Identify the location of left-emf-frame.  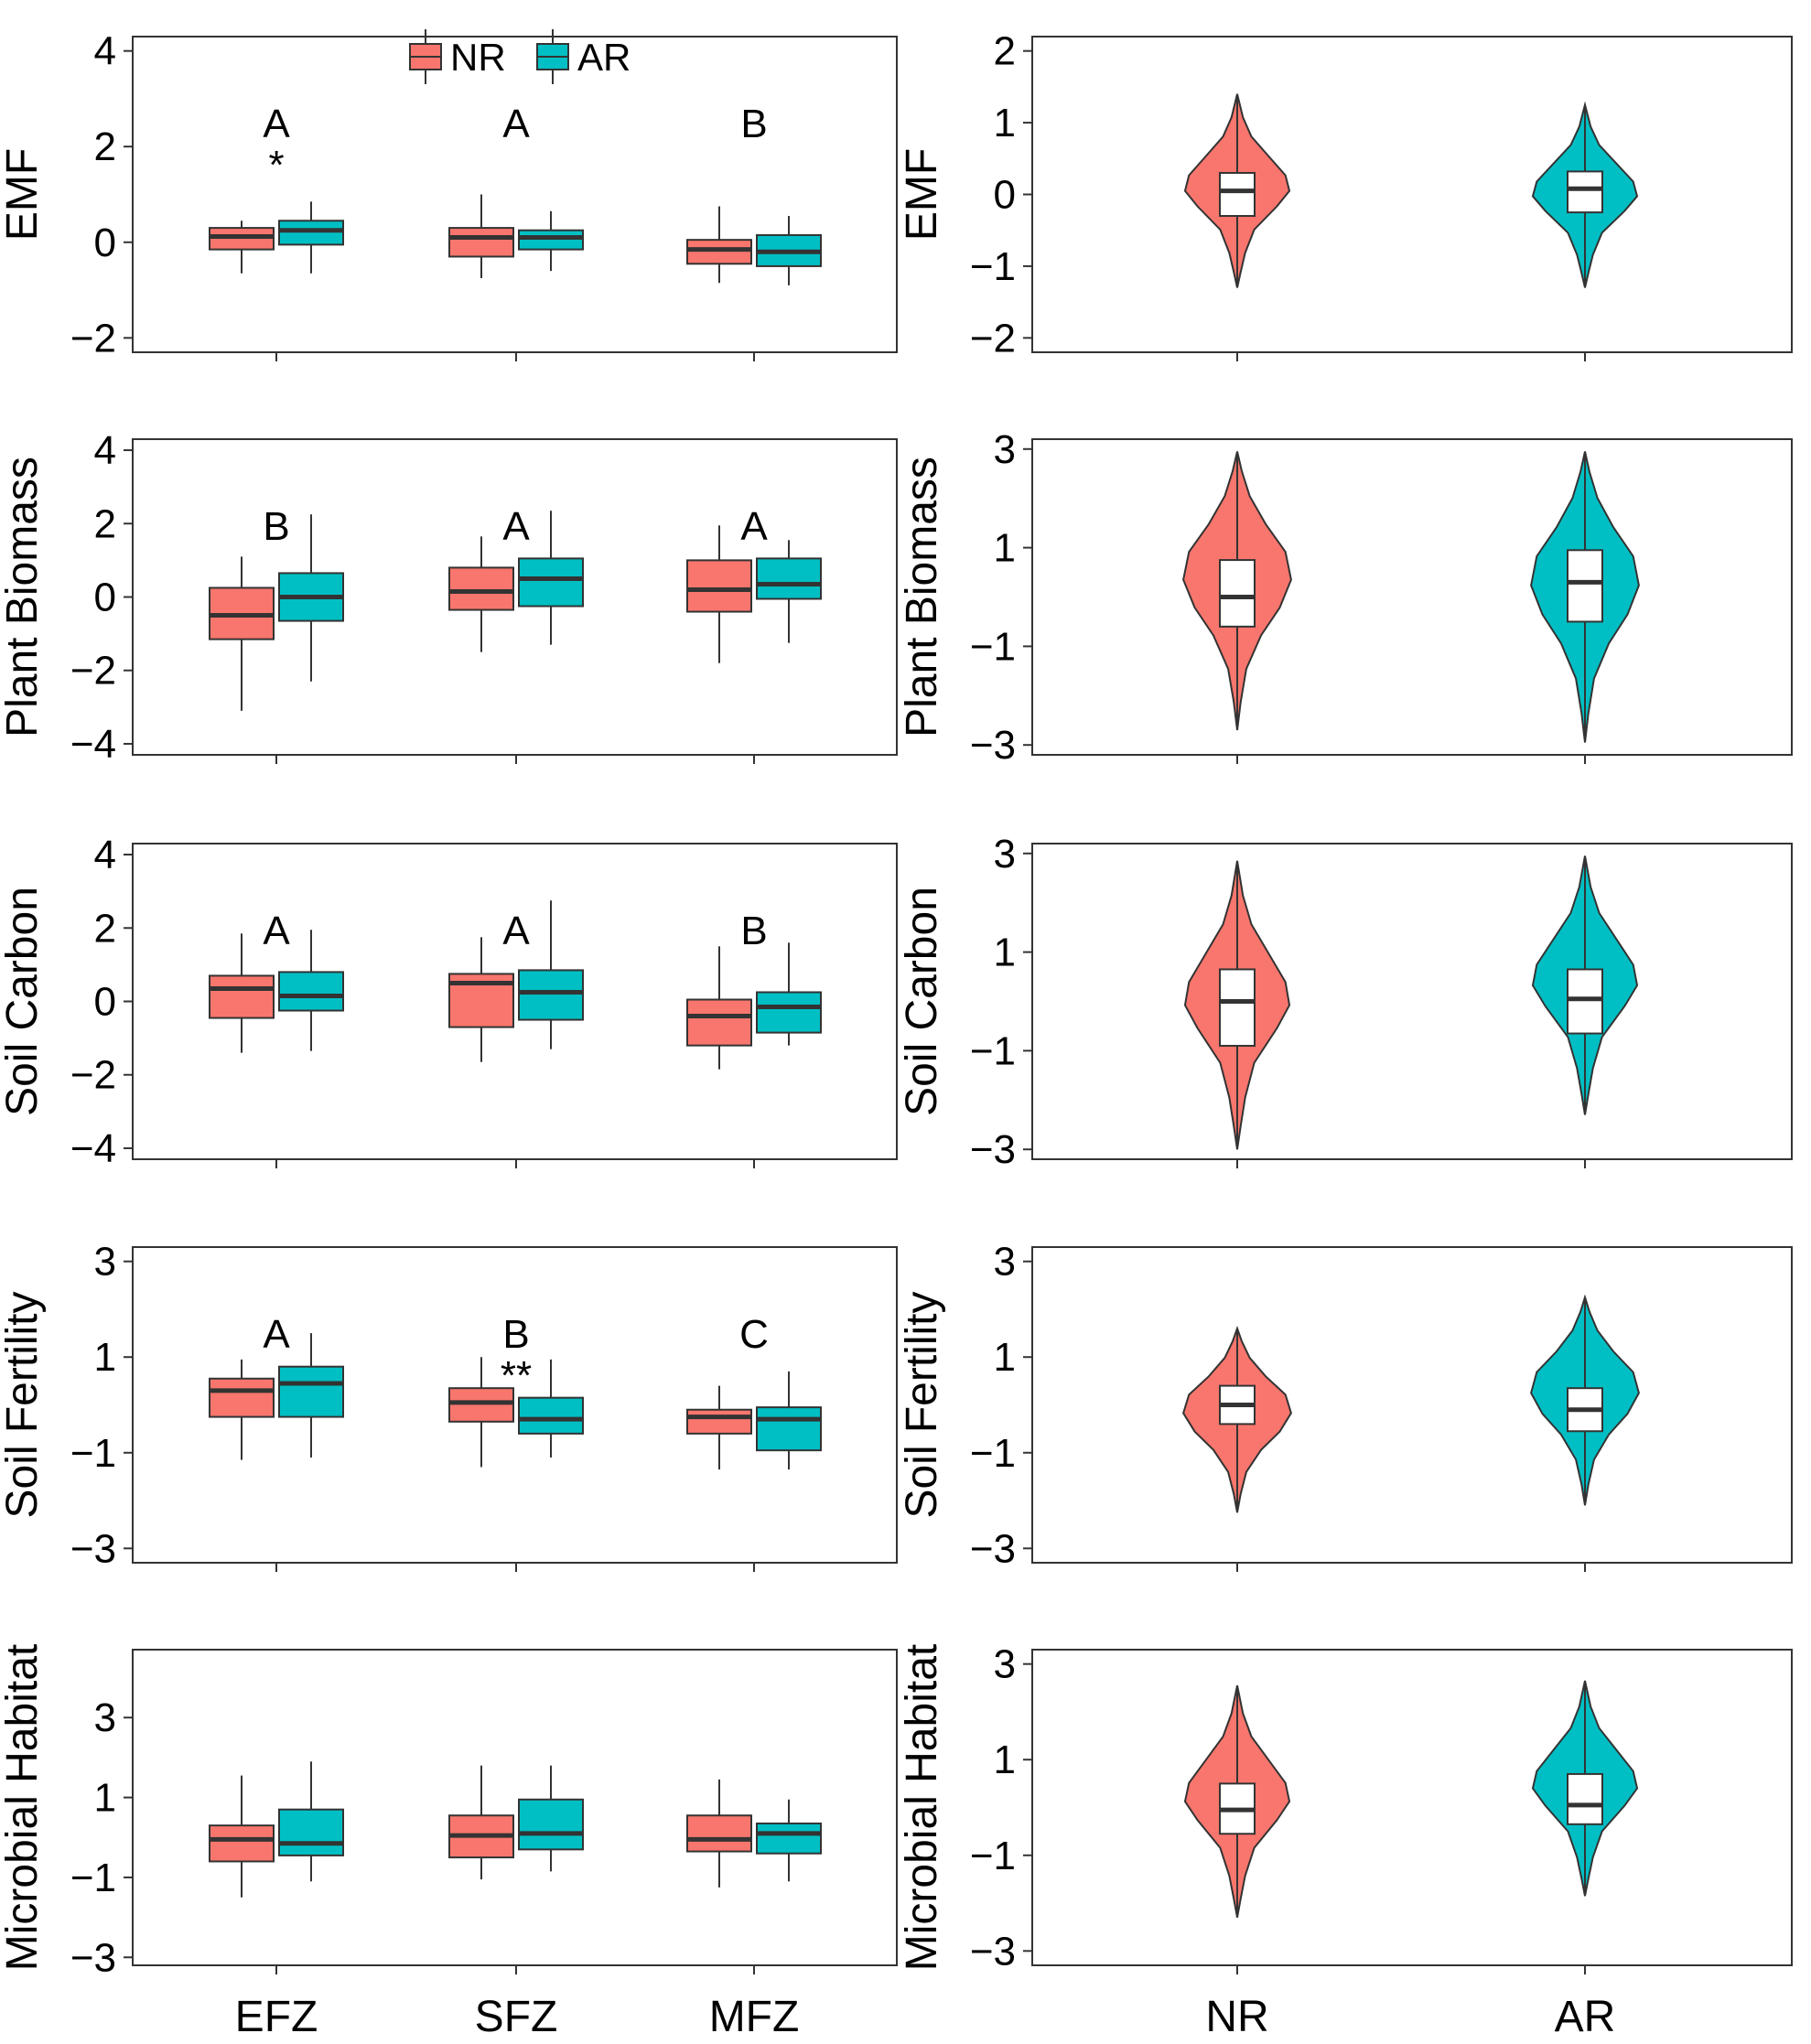
(515, 194).